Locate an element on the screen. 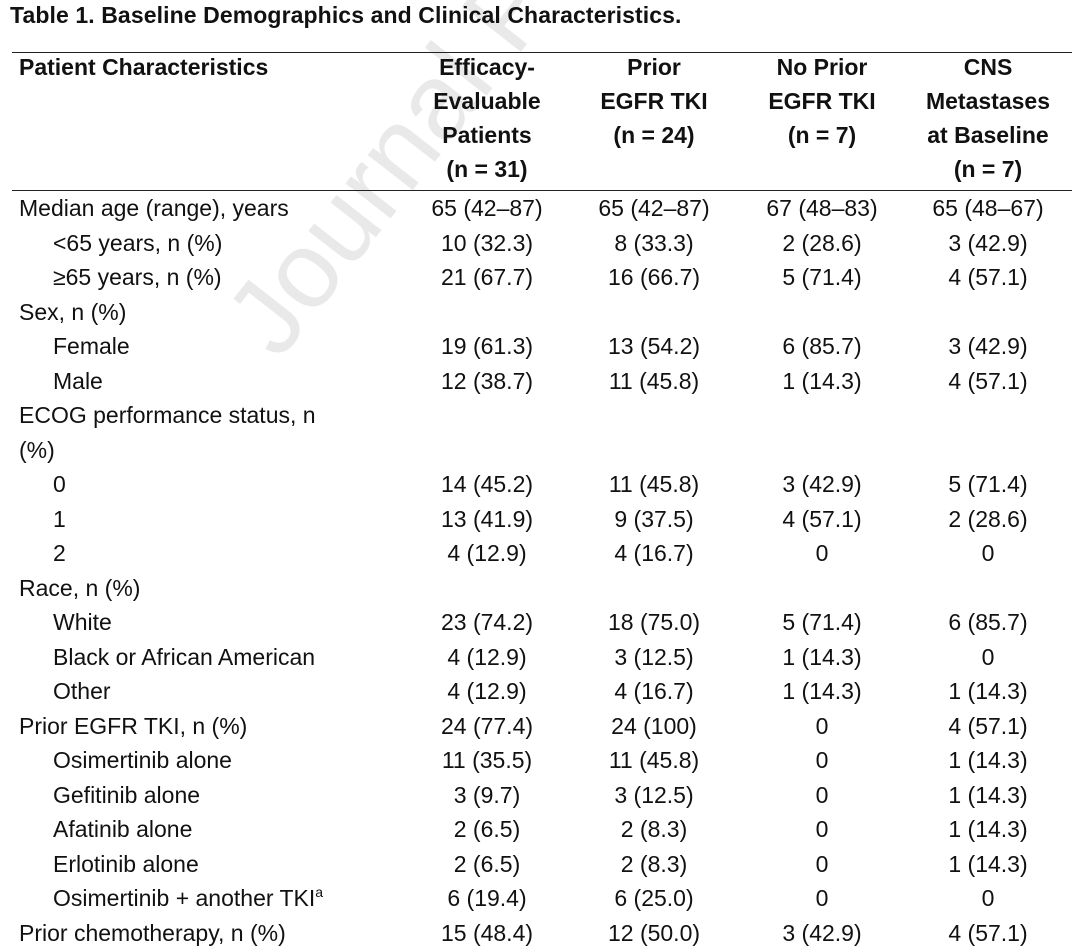  row-label: Sex, n (%) is located at coordinates (72, 312).